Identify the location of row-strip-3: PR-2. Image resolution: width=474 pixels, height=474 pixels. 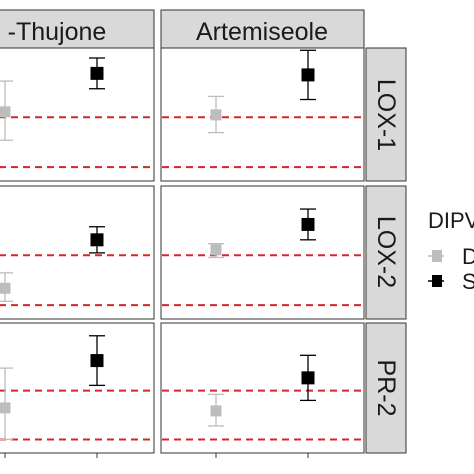
(386, 388).